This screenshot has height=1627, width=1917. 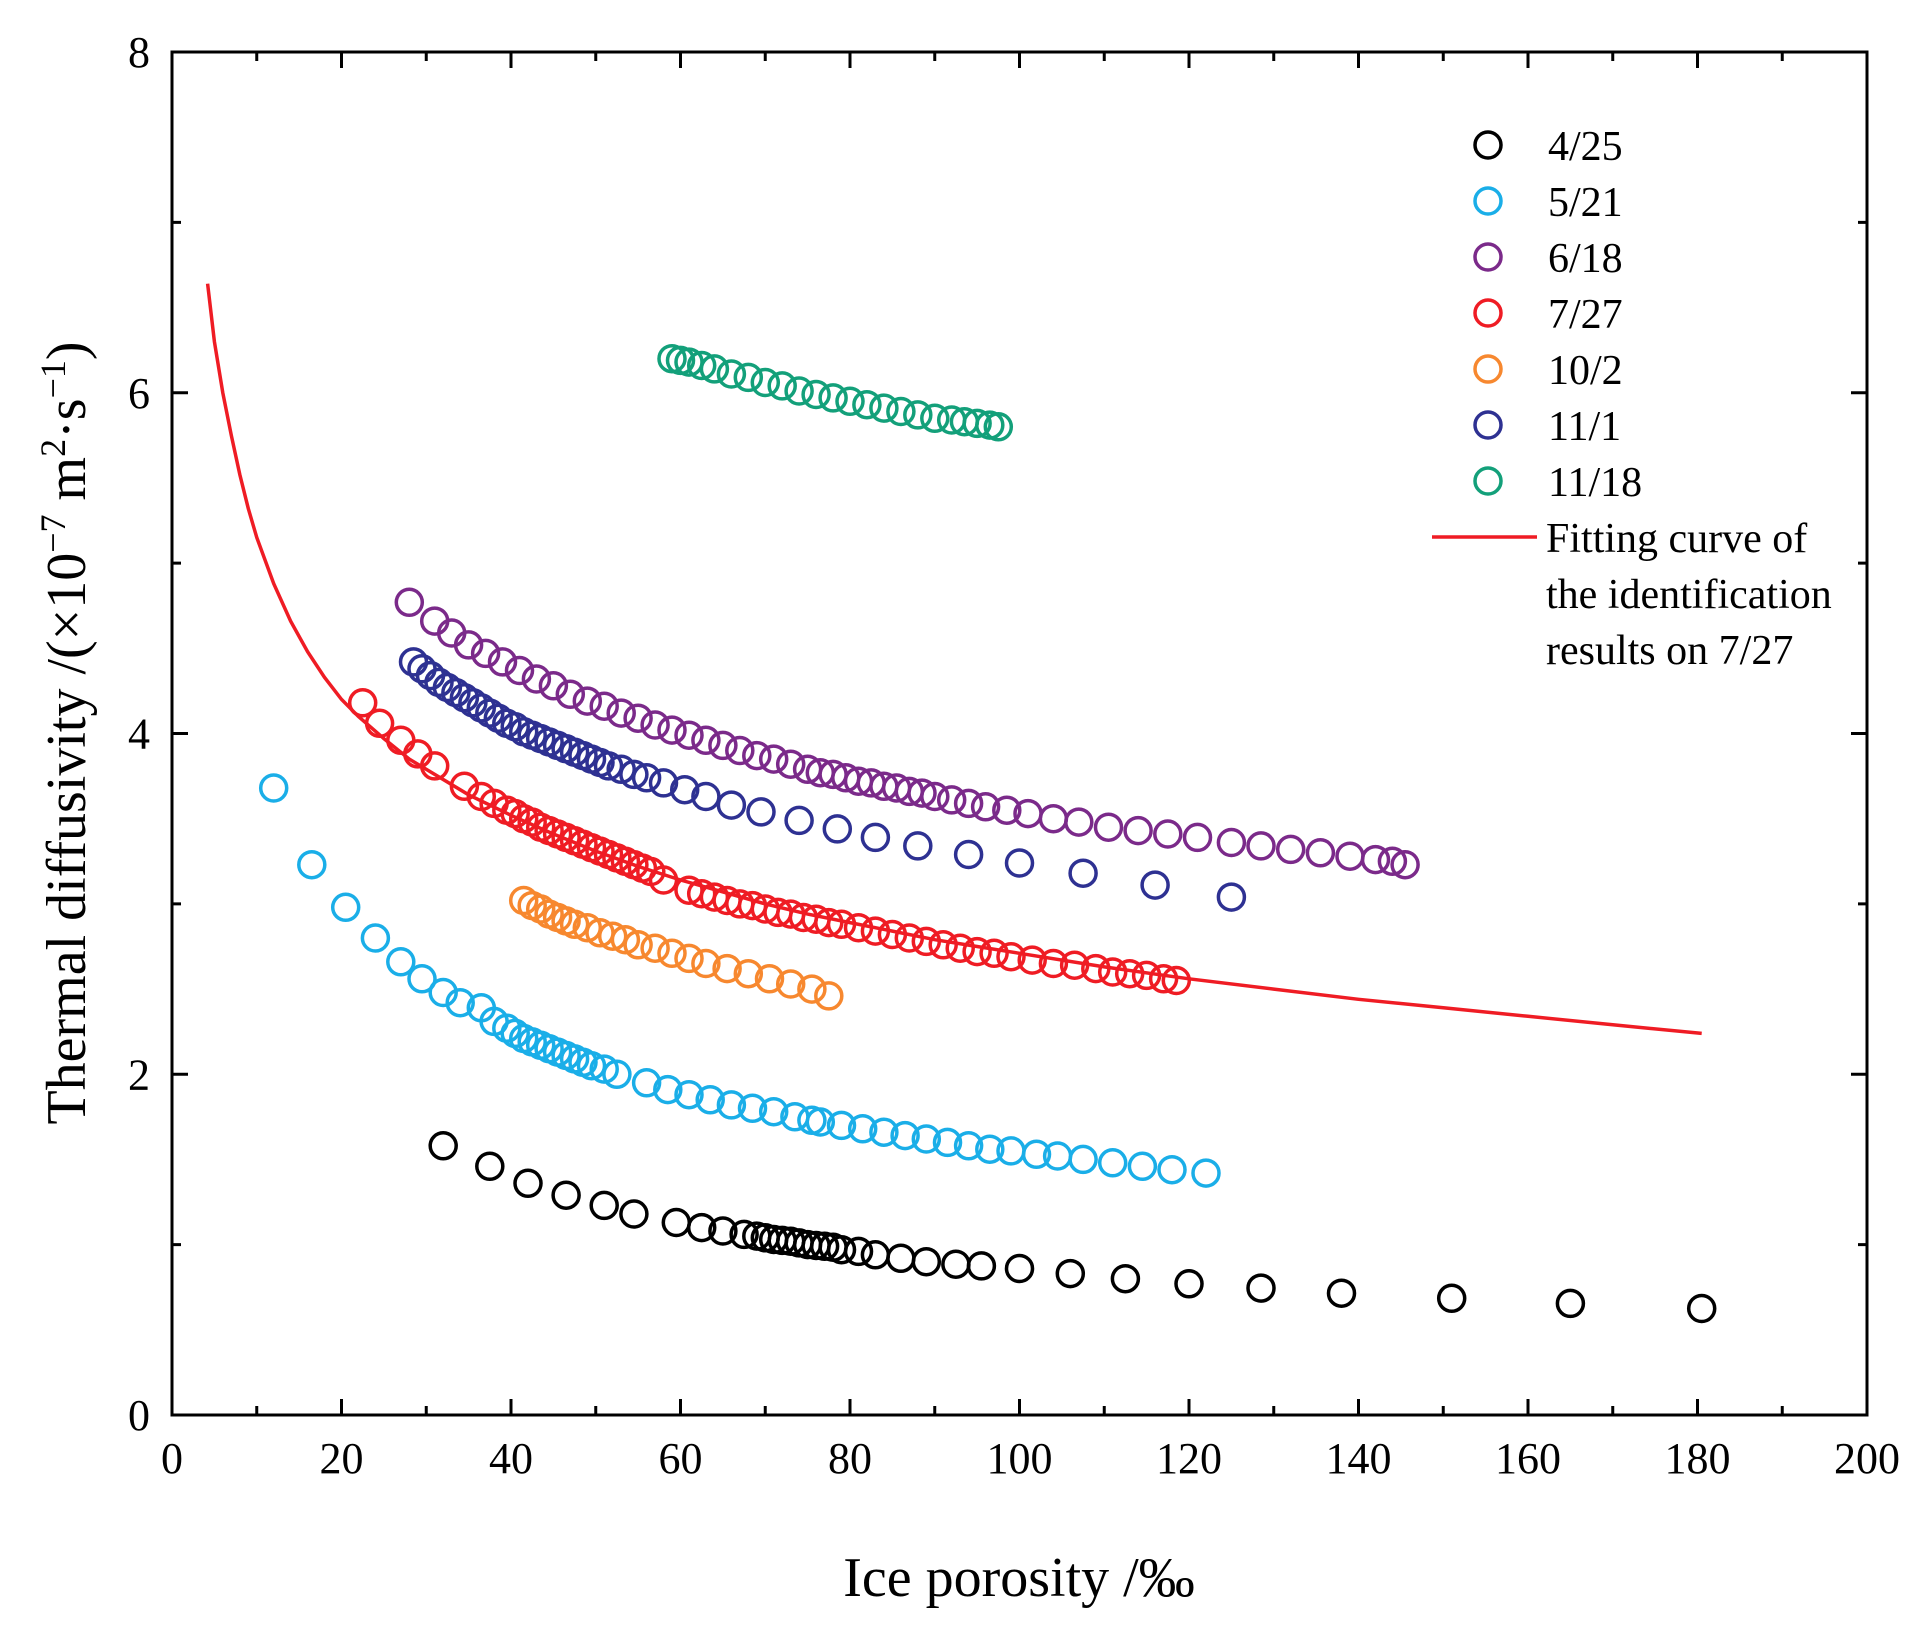 What do you see at coordinates (1867, 1458) in the screenshot?
I see `x-tick-label: 200` at bounding box center [1867, 1458].